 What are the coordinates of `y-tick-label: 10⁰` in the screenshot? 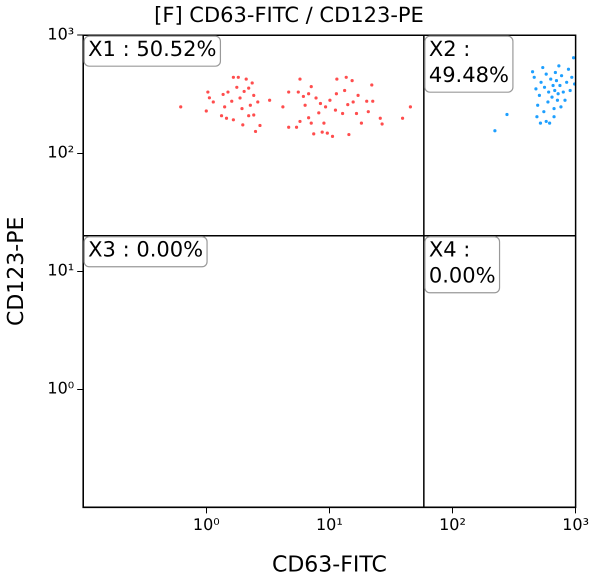 It's located at (60, 388).